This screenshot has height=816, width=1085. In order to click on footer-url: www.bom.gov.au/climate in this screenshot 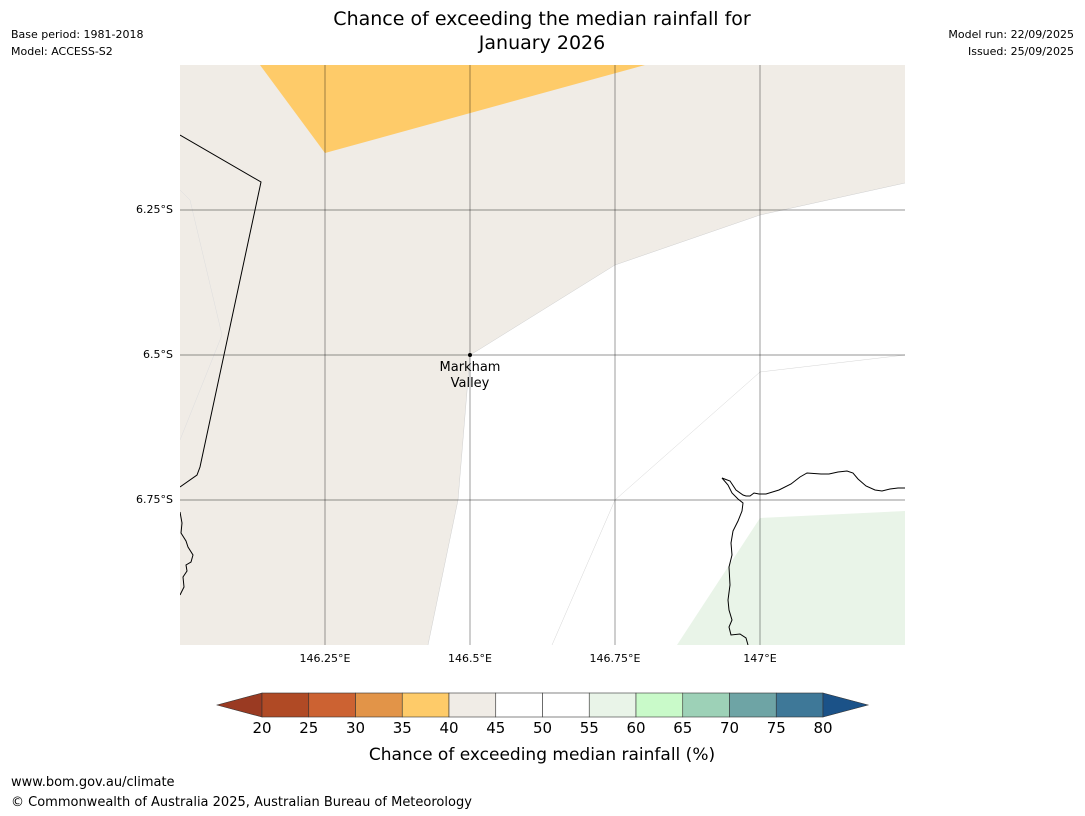, I will do `click(93, 782)`.